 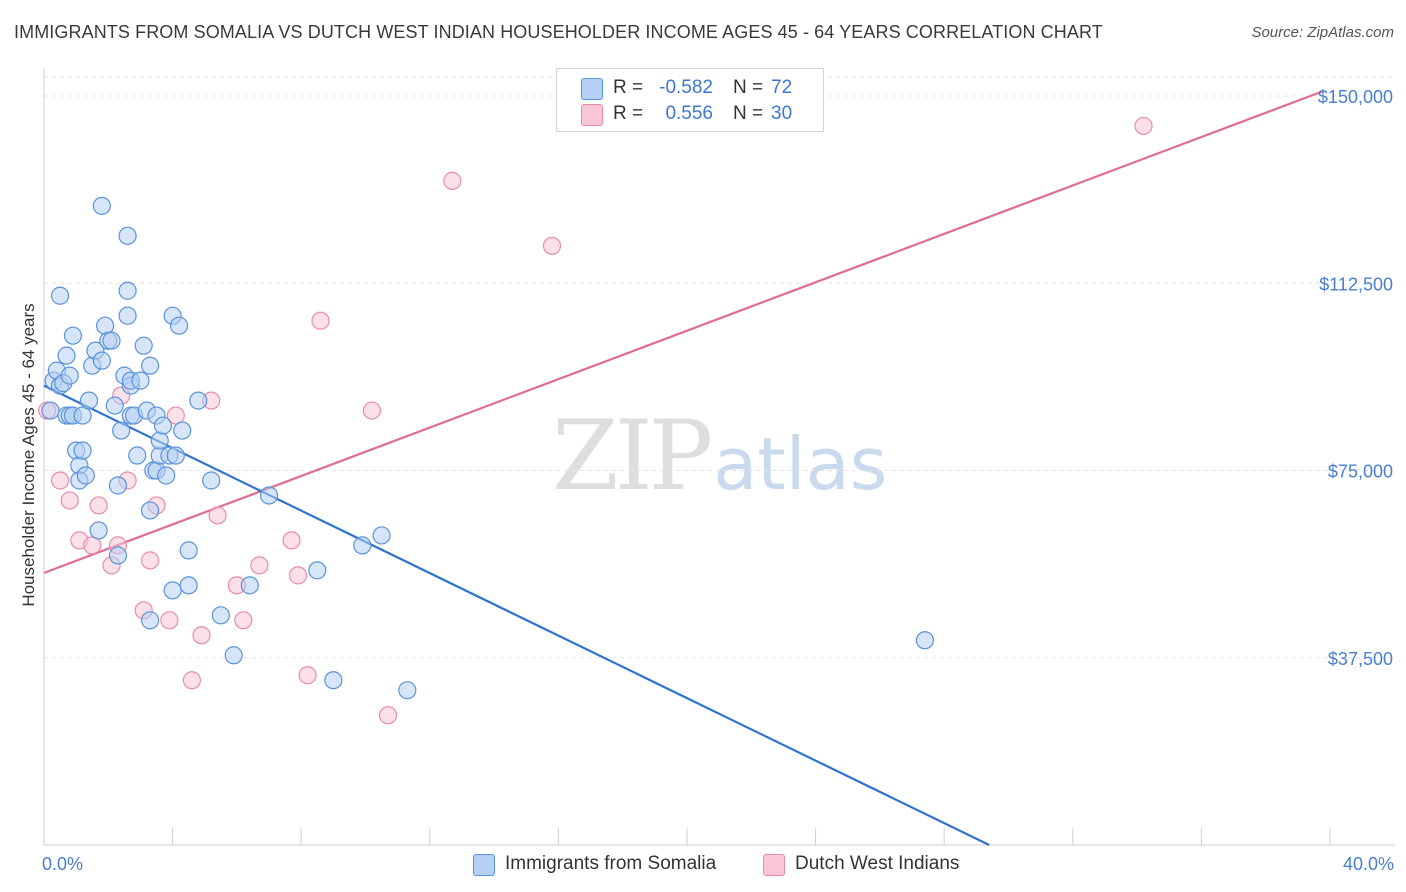 I want to click on x-tick-label-max: 40.0%, so click(x=1368, y=864).